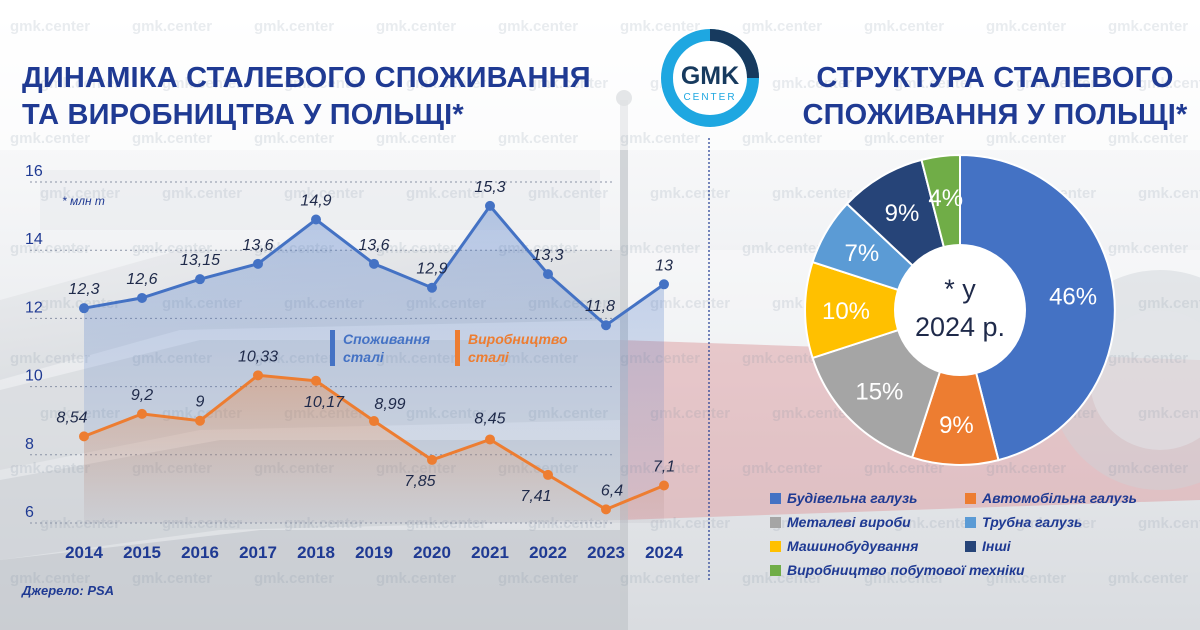 Image resolution: width=1200 pixels, height=630 pixels. Describe the element at coordinates (902, 213) in the screenshot. I see `slice-label: 9%` at that location.